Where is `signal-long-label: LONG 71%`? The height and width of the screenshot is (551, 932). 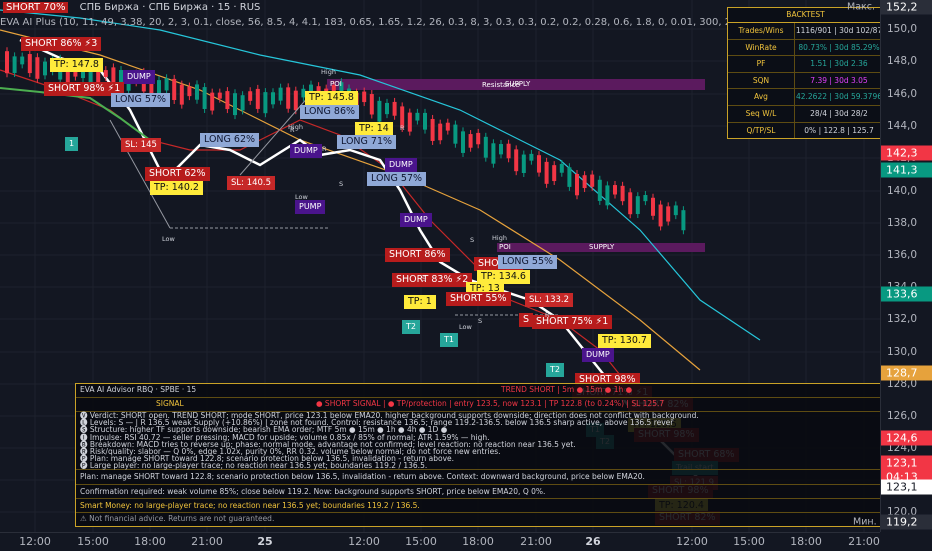 signal-long-label: LONG 71% is located at coordinates (367, 142).